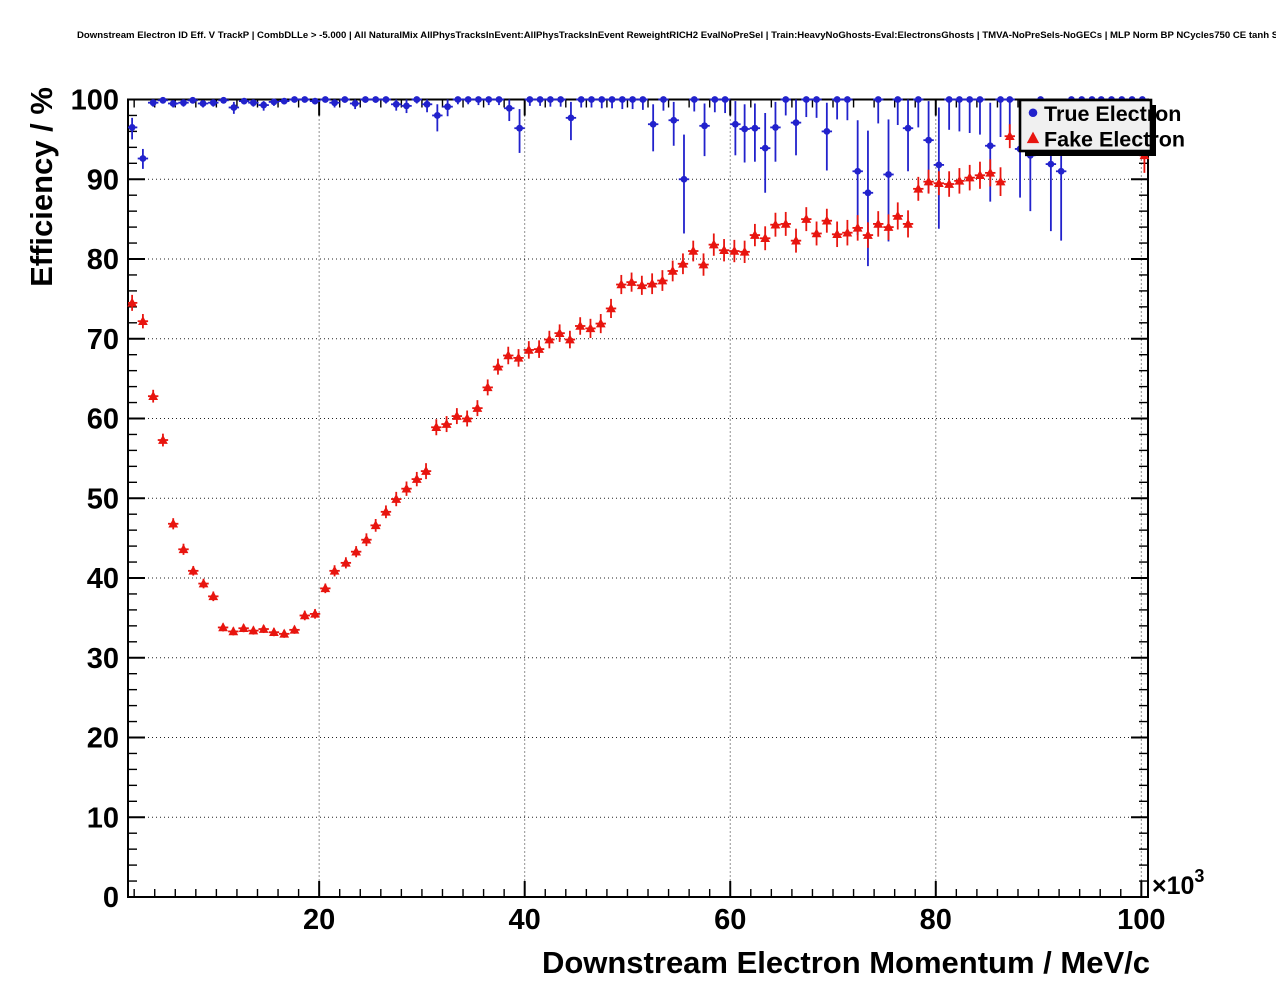  I want to click on x-axis-labels: 20 40 60 80 100, so click(734, 920).